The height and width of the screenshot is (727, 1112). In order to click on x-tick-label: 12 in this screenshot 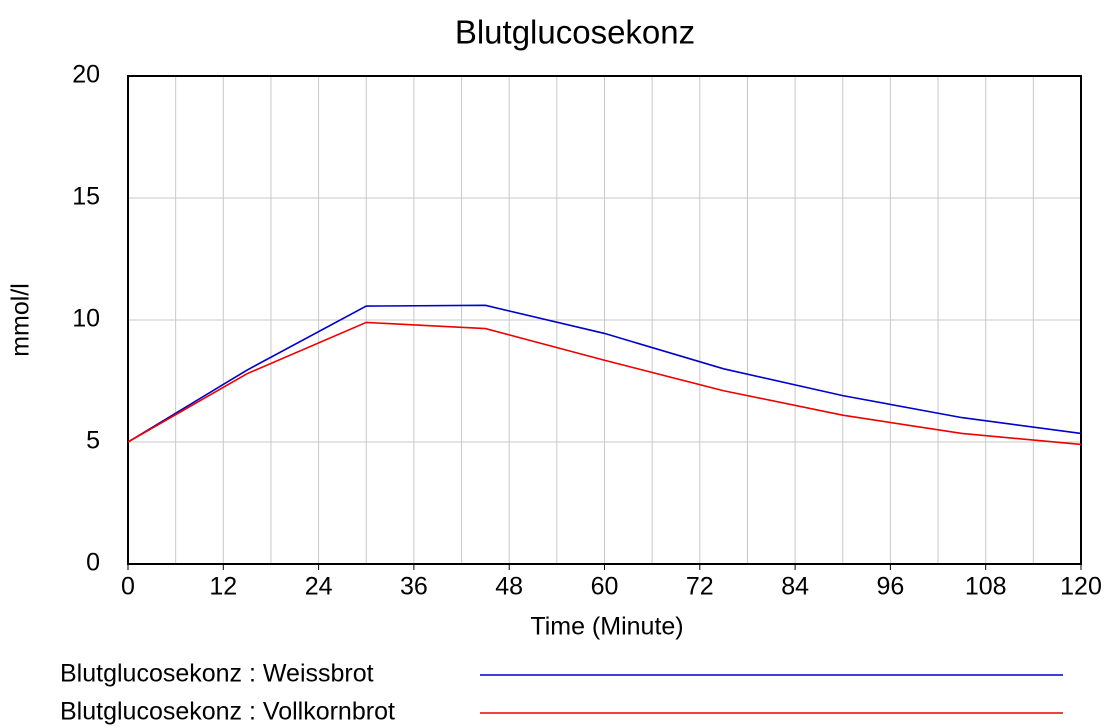, I will do `click(223, 587)`.